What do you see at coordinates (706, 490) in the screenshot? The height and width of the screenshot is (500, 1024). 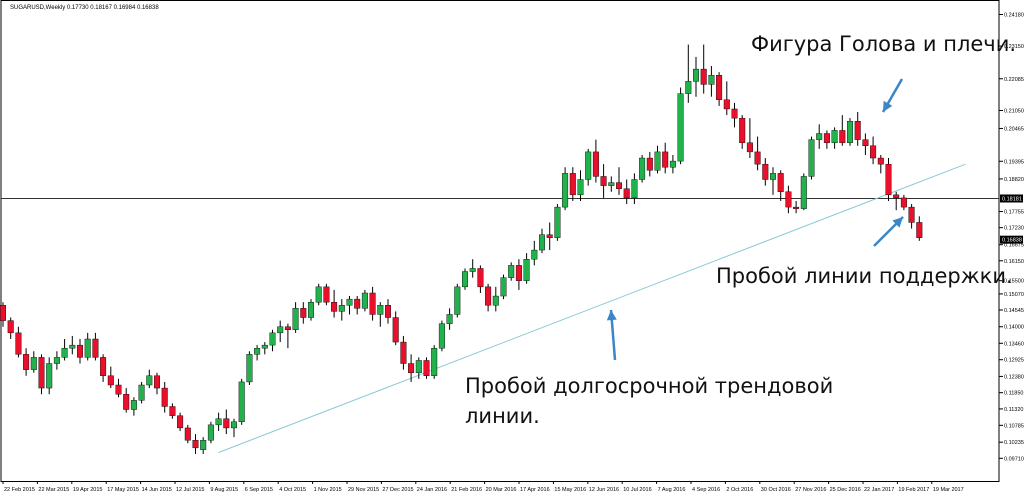 I see `x-tick-label: 4 Sep 2016` at bounding box center [706, 490].